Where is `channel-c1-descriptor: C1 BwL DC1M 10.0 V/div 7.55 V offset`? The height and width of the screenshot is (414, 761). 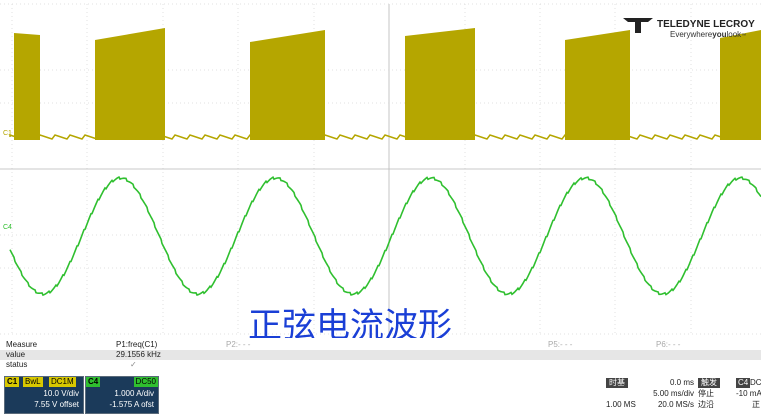 channel-c1-descriptor: C1 BwL DC1M 10.0 V/div 7.55 V offset is located at coordinates (44, 395).